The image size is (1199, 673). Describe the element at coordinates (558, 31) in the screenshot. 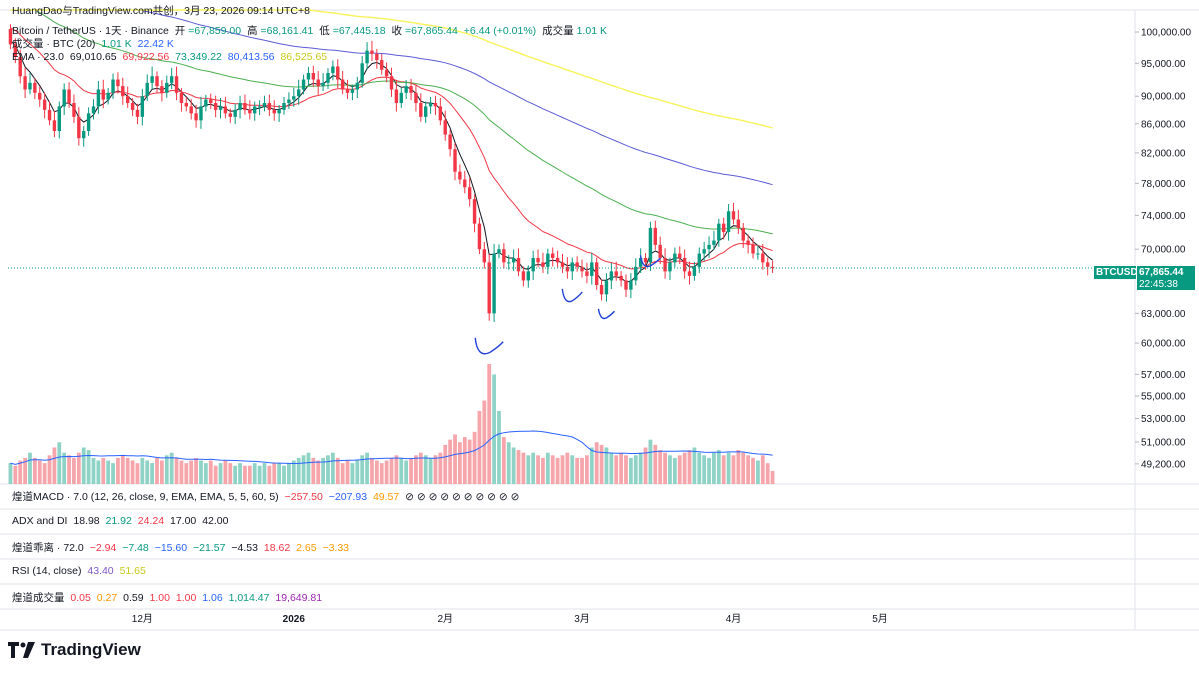

I see `volume-label: 成交量` at that location.